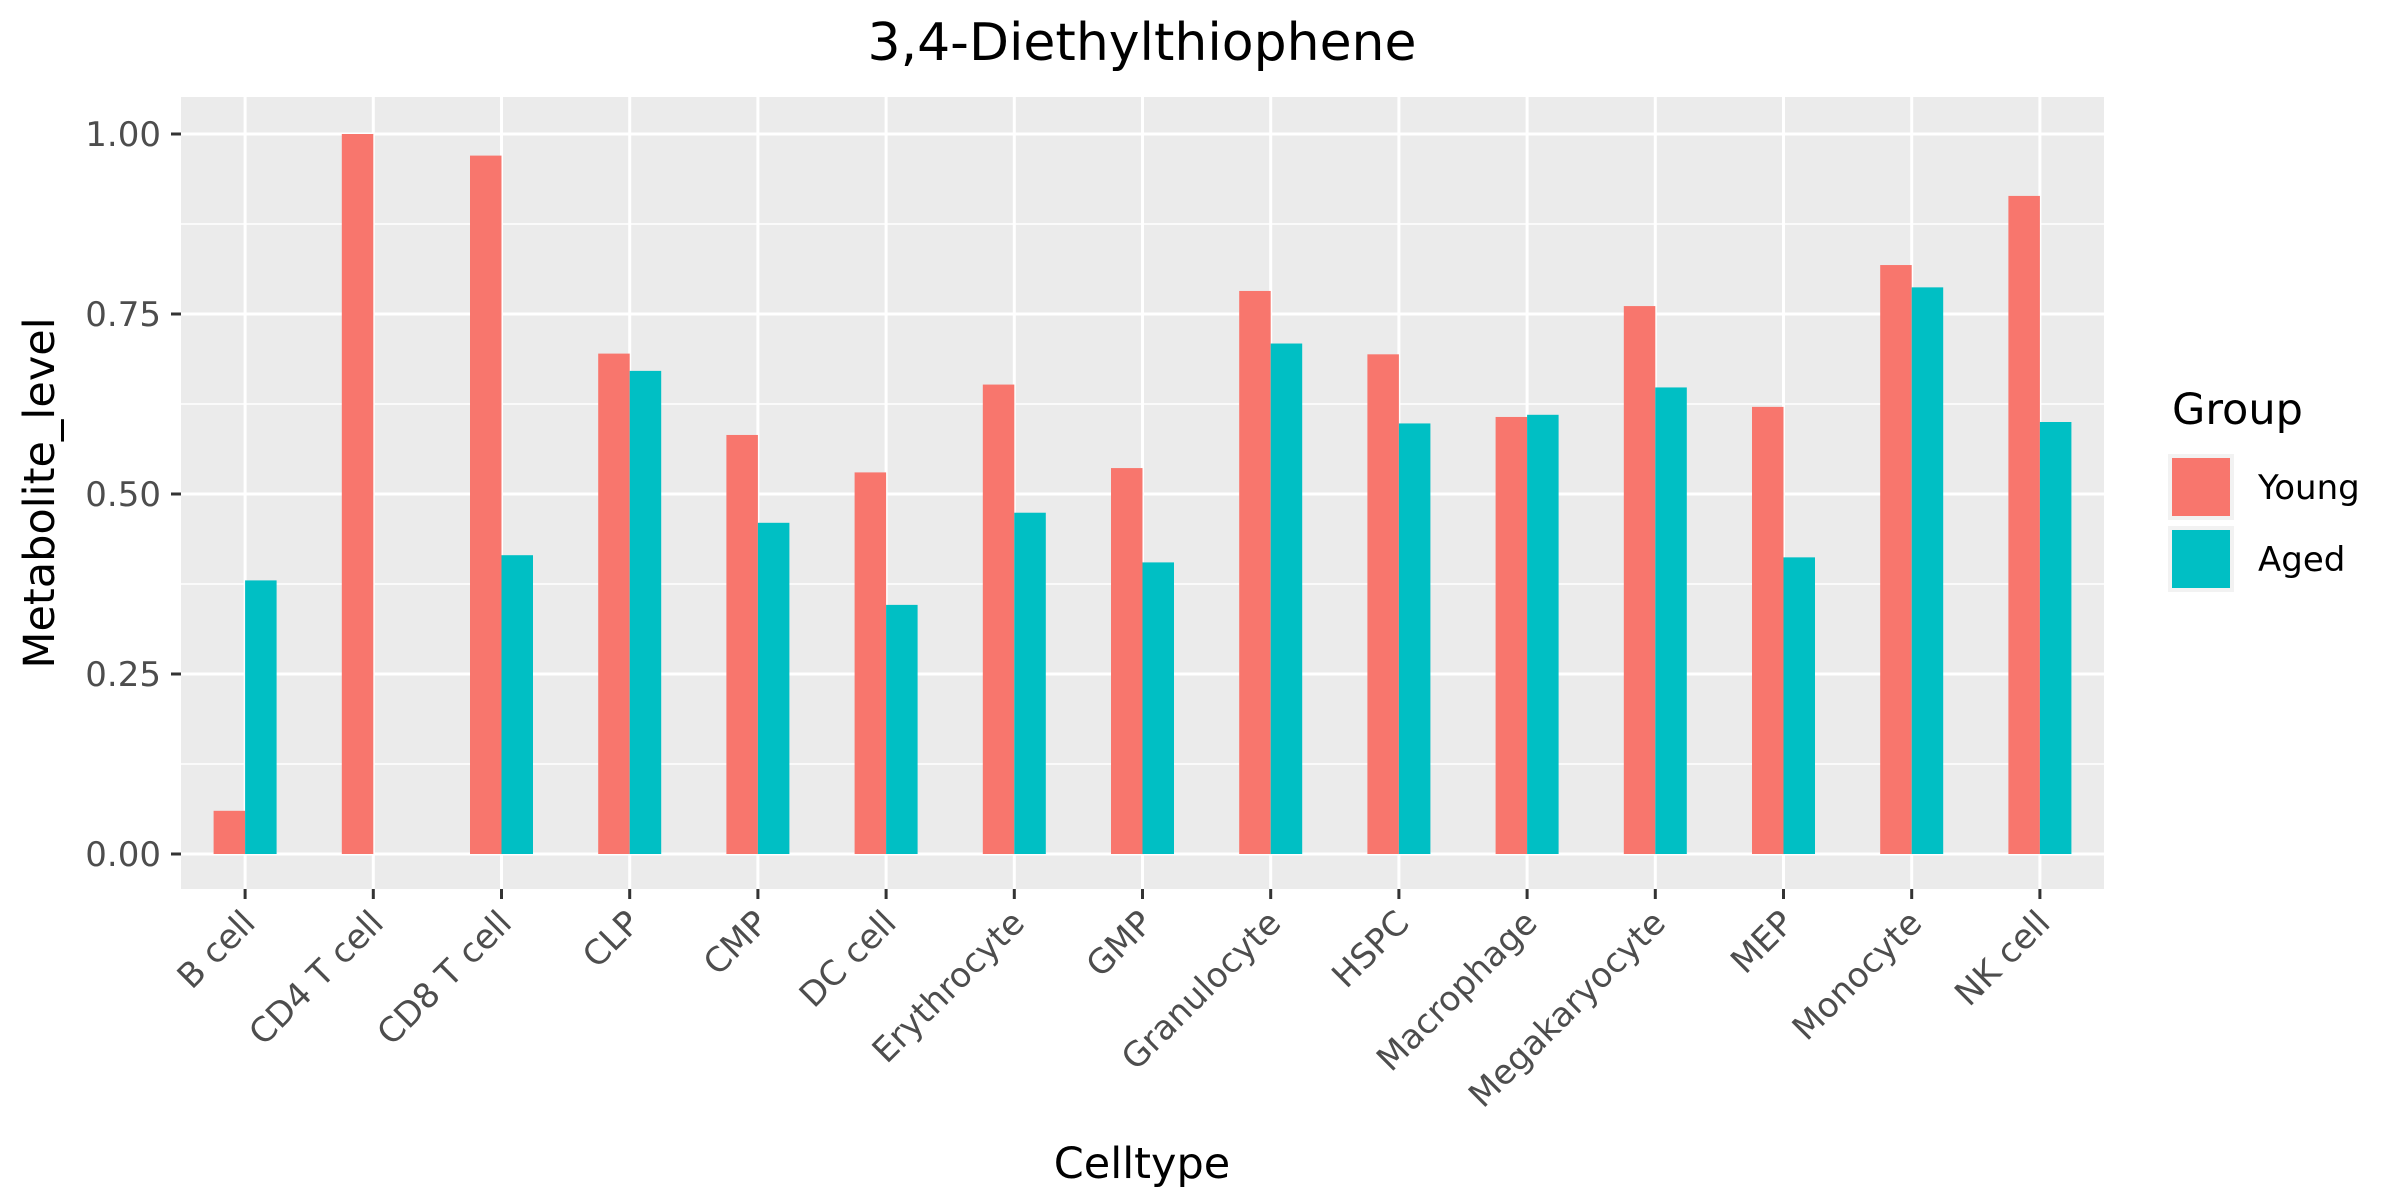 The height and width of the screenshot is (1200, 2400). What do you see at coordinates (316, 978) in the screenshot?
I see `x-tick-label: CD4 T cell` at bounding box center [316, 978].